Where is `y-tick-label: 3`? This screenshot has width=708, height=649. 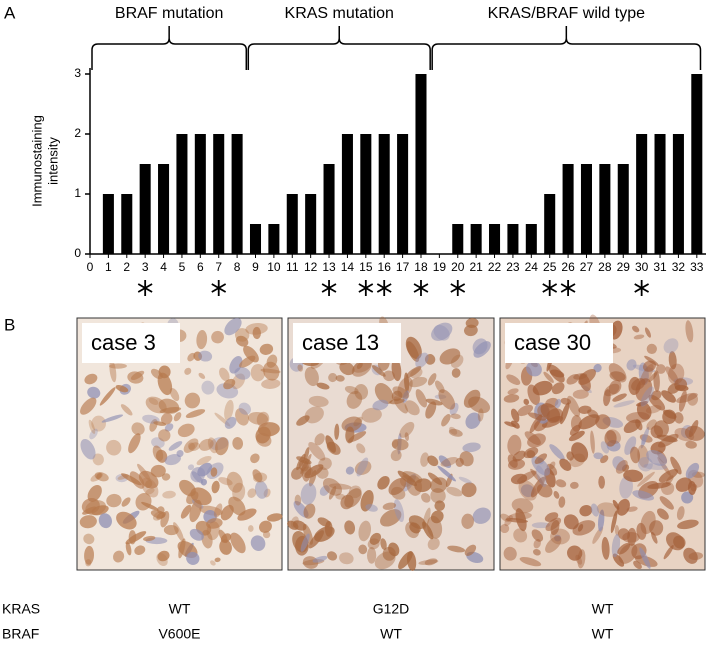
y-tick-label: 3 is located at coordinates (77, 73).